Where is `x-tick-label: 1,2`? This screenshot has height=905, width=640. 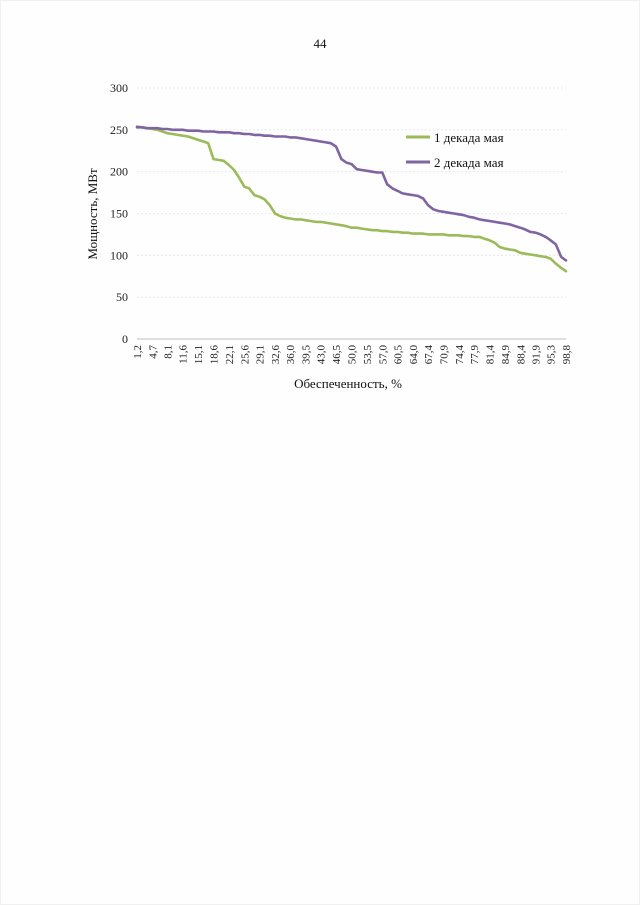 x-tick-label: 1,2 is located at coordinates (138, 352).